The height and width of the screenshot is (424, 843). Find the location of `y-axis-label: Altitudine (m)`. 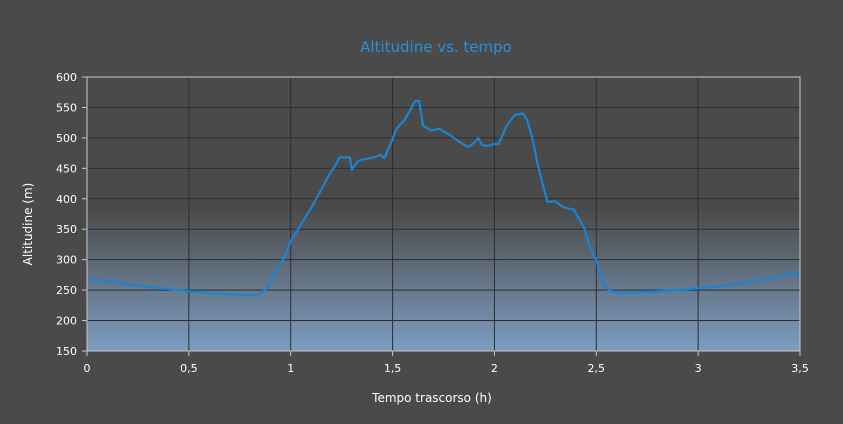

y-axis-label: Altitudine (m) is located at coordinates (28, 224).